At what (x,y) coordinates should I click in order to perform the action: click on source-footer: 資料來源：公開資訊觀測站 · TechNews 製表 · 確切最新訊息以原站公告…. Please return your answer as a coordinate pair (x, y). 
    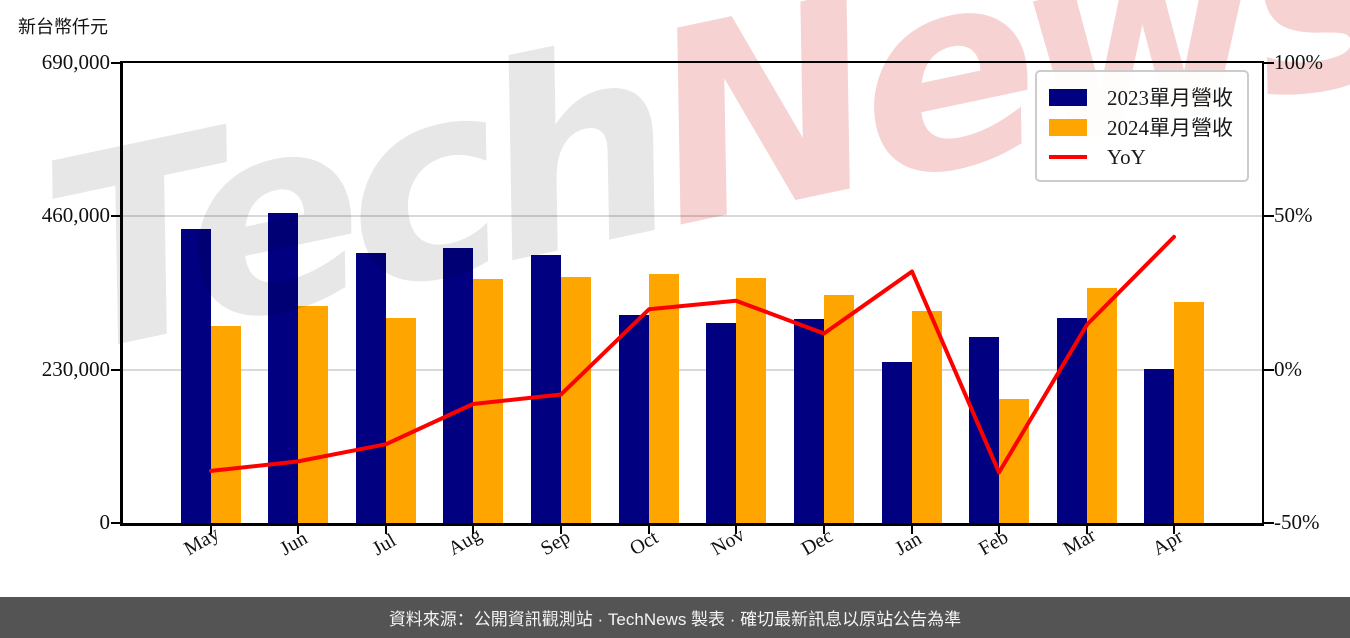
    Looking at the image, I should click on (675, 617).